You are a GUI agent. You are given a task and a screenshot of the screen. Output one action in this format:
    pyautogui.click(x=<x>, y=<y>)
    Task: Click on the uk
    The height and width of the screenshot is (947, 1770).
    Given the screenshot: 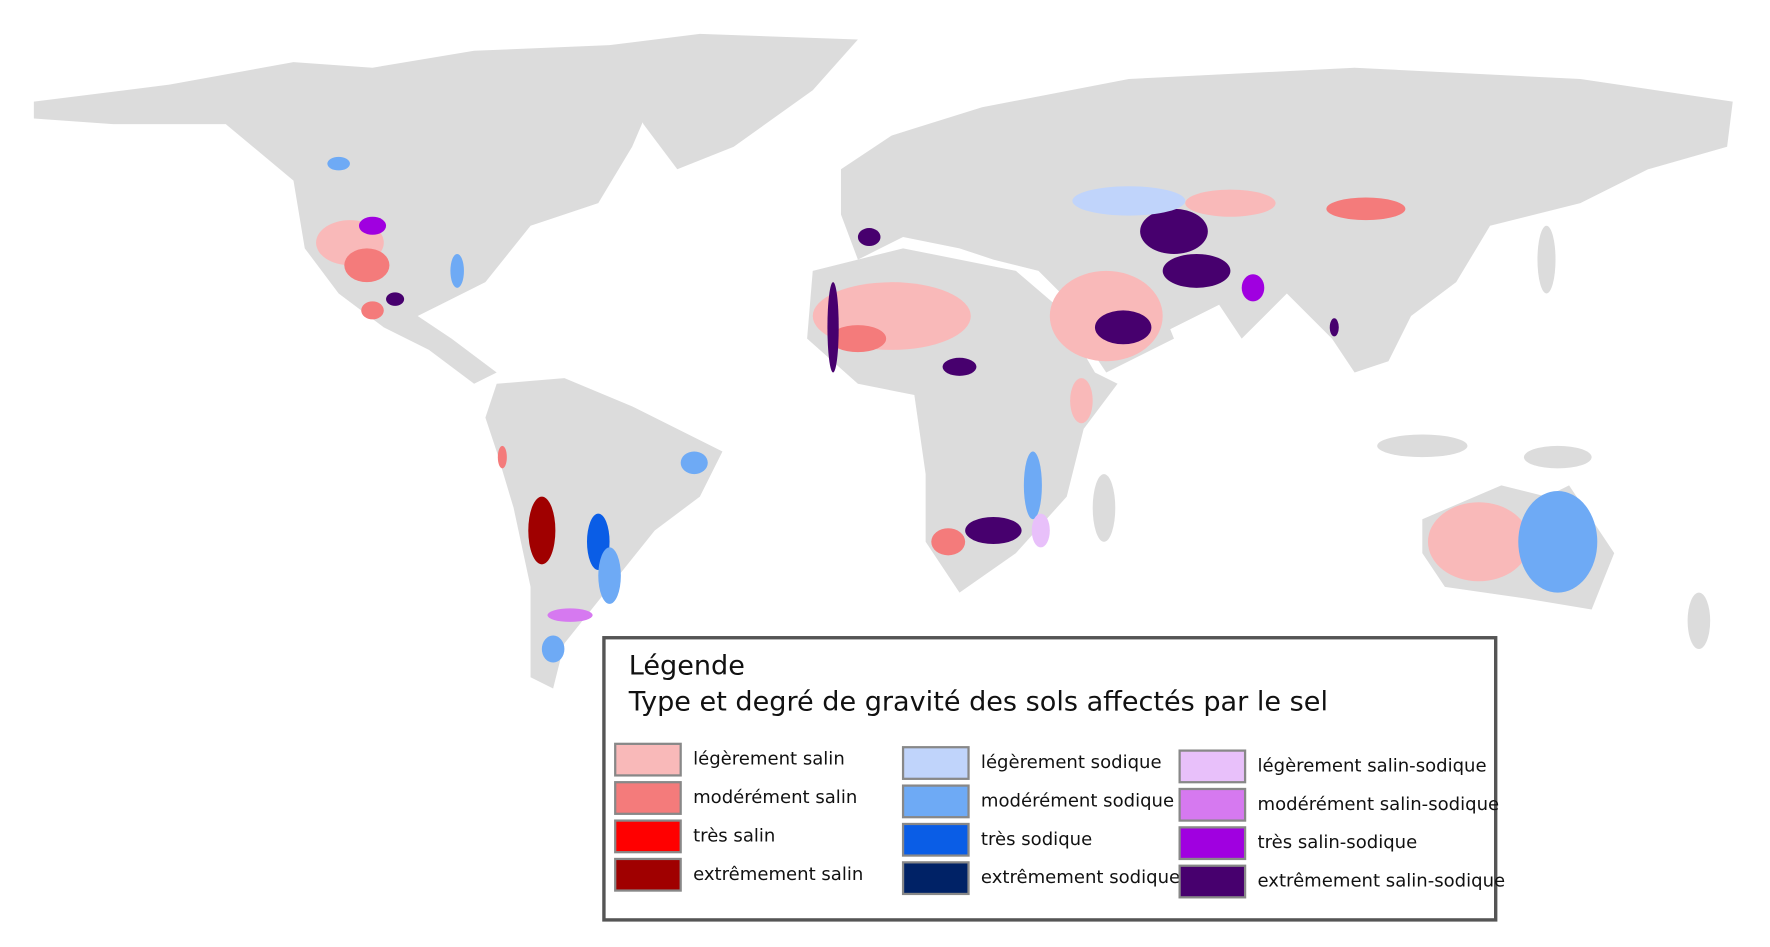 What is the action you would take?
    pyautogui.click(x=869, y=175)
    